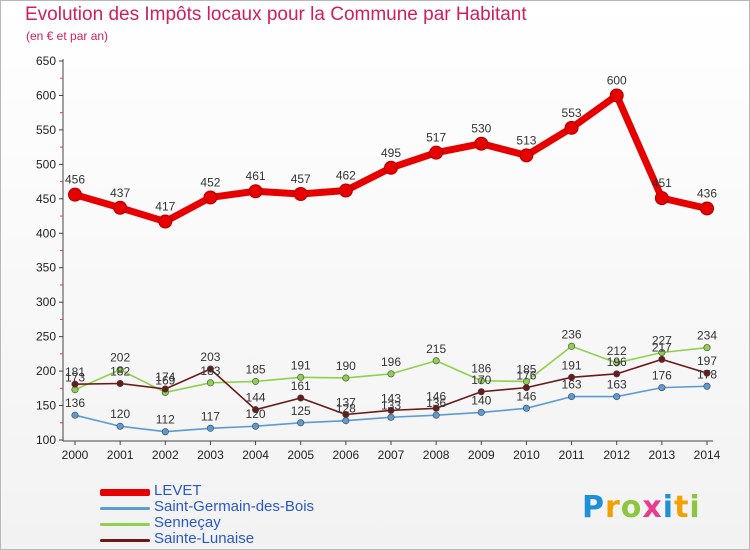  Describe the element at coordinates (46, 406) in the screenshot. I see `y-tick-label: 150` at that location.